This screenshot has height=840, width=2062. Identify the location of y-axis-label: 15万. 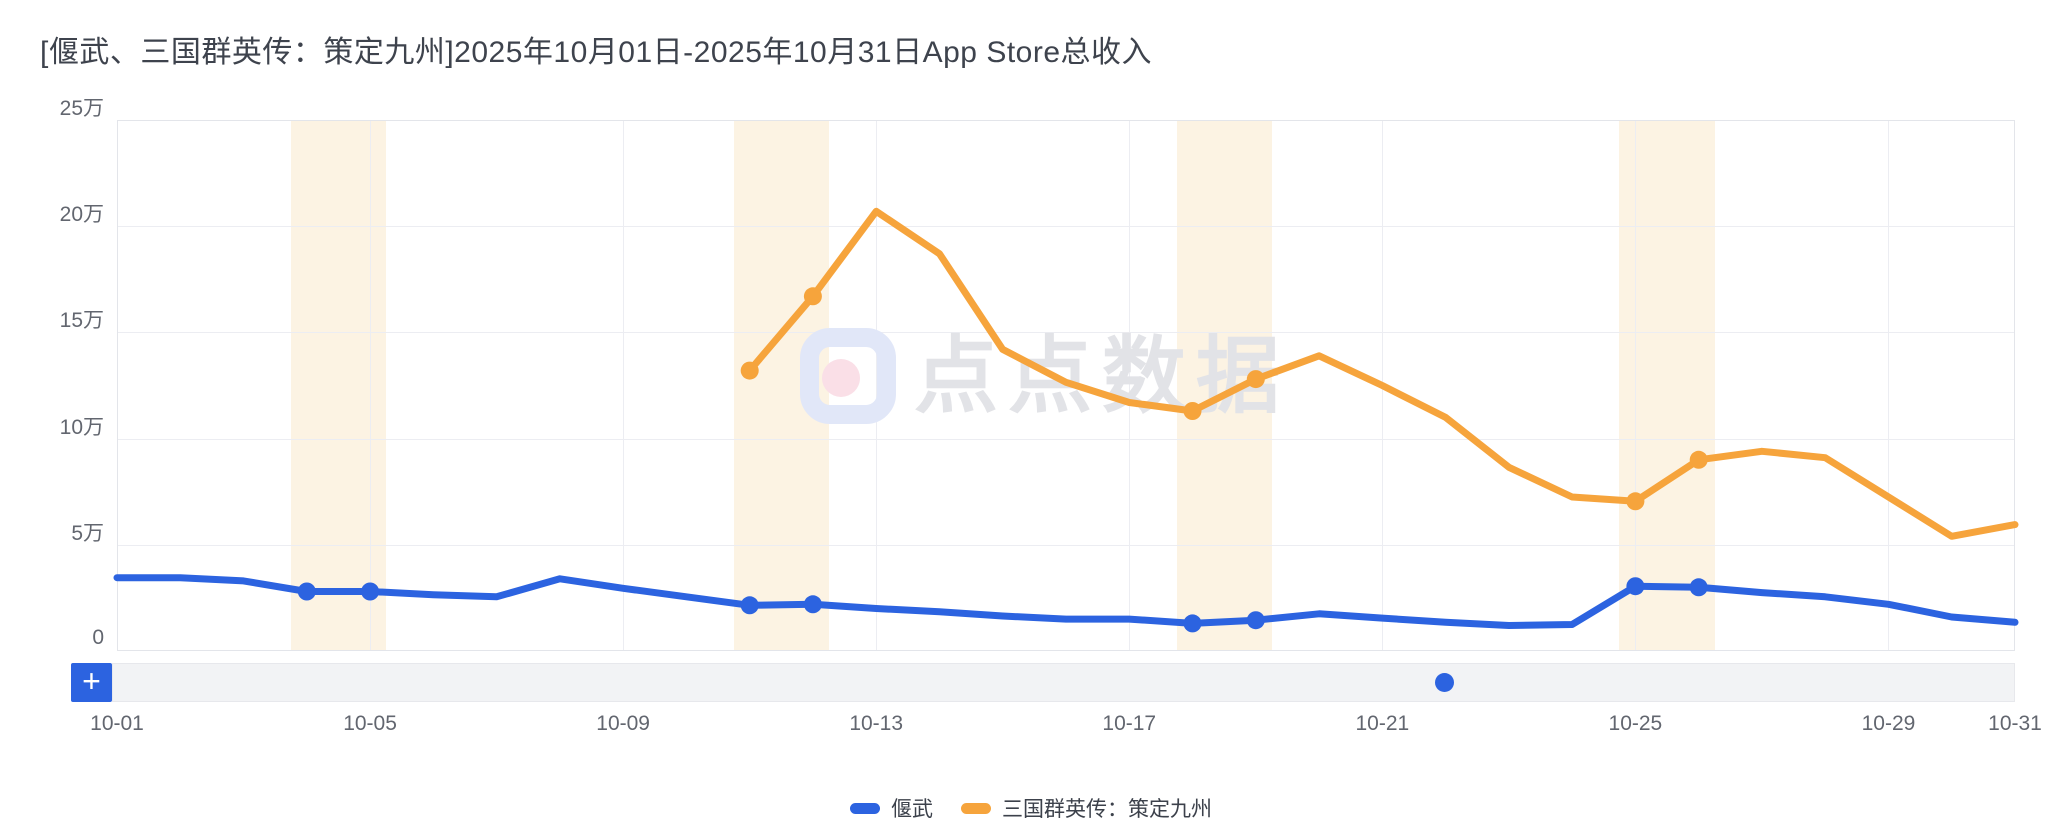
(81, 321).